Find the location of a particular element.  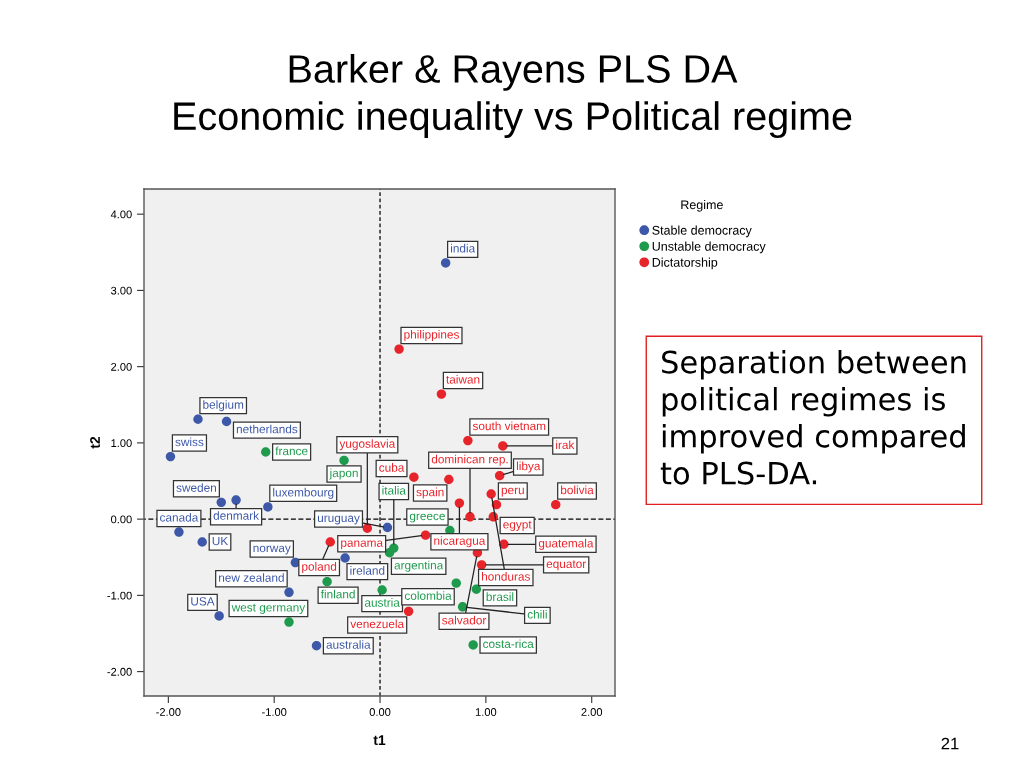

data-label: chili is located at coordinates (537, 614).